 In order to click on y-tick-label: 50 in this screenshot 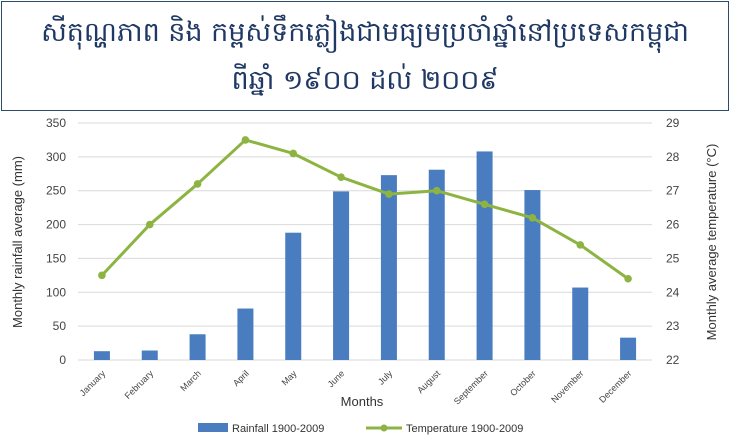, I will do `click(60, 326)`.